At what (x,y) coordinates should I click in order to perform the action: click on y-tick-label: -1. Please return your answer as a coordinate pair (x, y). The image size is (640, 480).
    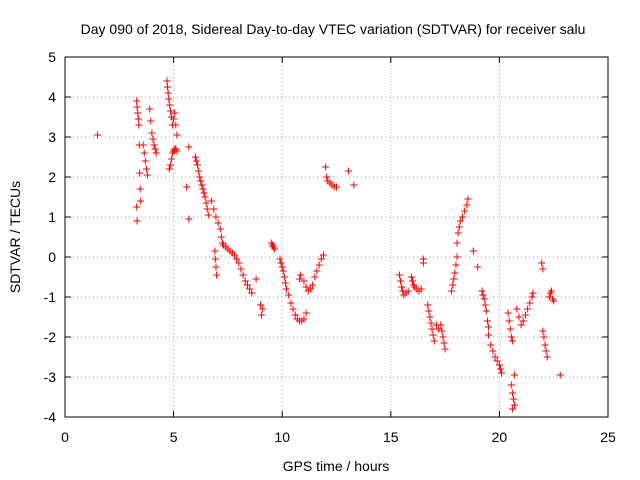
    Looking at the image, I should click on (50, 297).